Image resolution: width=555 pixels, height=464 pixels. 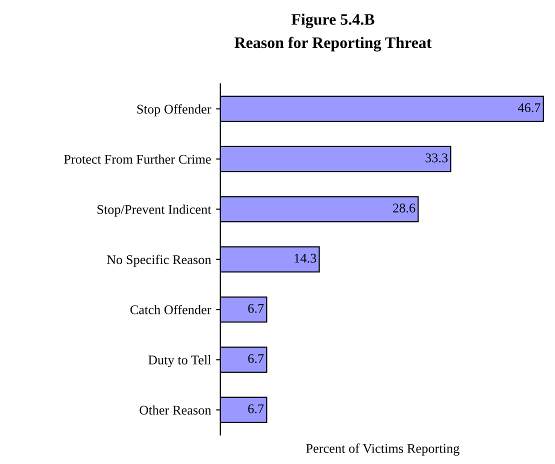 I want to click on y-tick-label: Catch Offender, so click(x=171, y=309).